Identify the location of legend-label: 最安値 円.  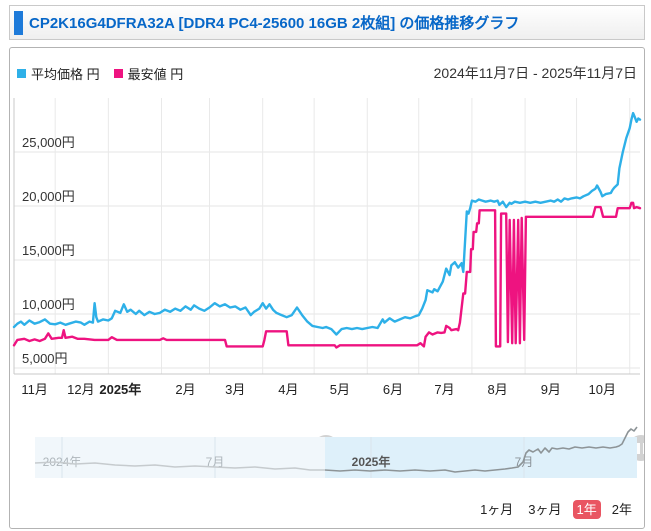
(155, 74).